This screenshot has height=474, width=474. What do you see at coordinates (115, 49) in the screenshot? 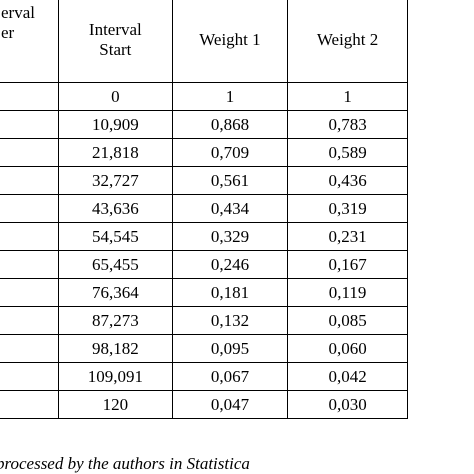
I see `header-interval-start-line-2: Start` at bounding box center [115, 49].